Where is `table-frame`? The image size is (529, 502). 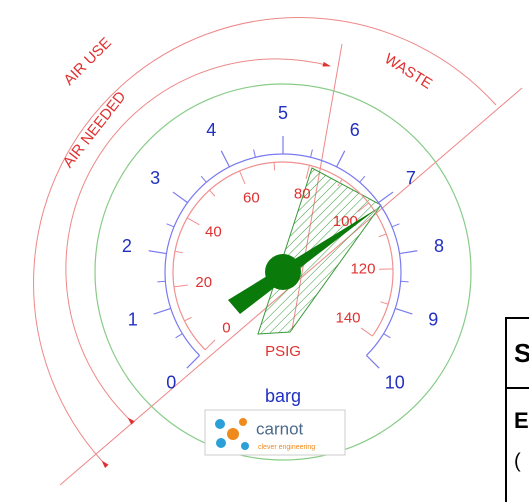 table-frame is located at coordinates (517, 409).